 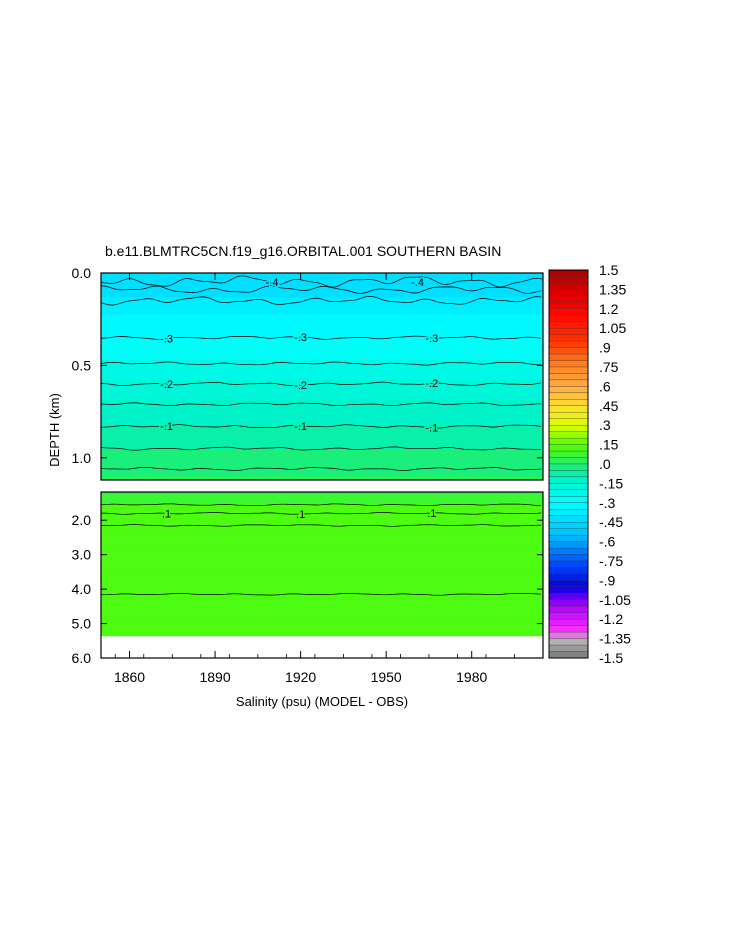 What do you see at coordinates (82, 273) in the screenshot?
I see `y-tick-label: 0.0` at bounding box center [82, 273].